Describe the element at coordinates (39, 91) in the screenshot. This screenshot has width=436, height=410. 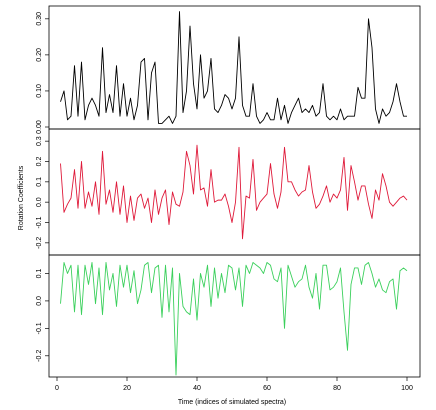
I see `y-tick-label: 0.10` at that location.